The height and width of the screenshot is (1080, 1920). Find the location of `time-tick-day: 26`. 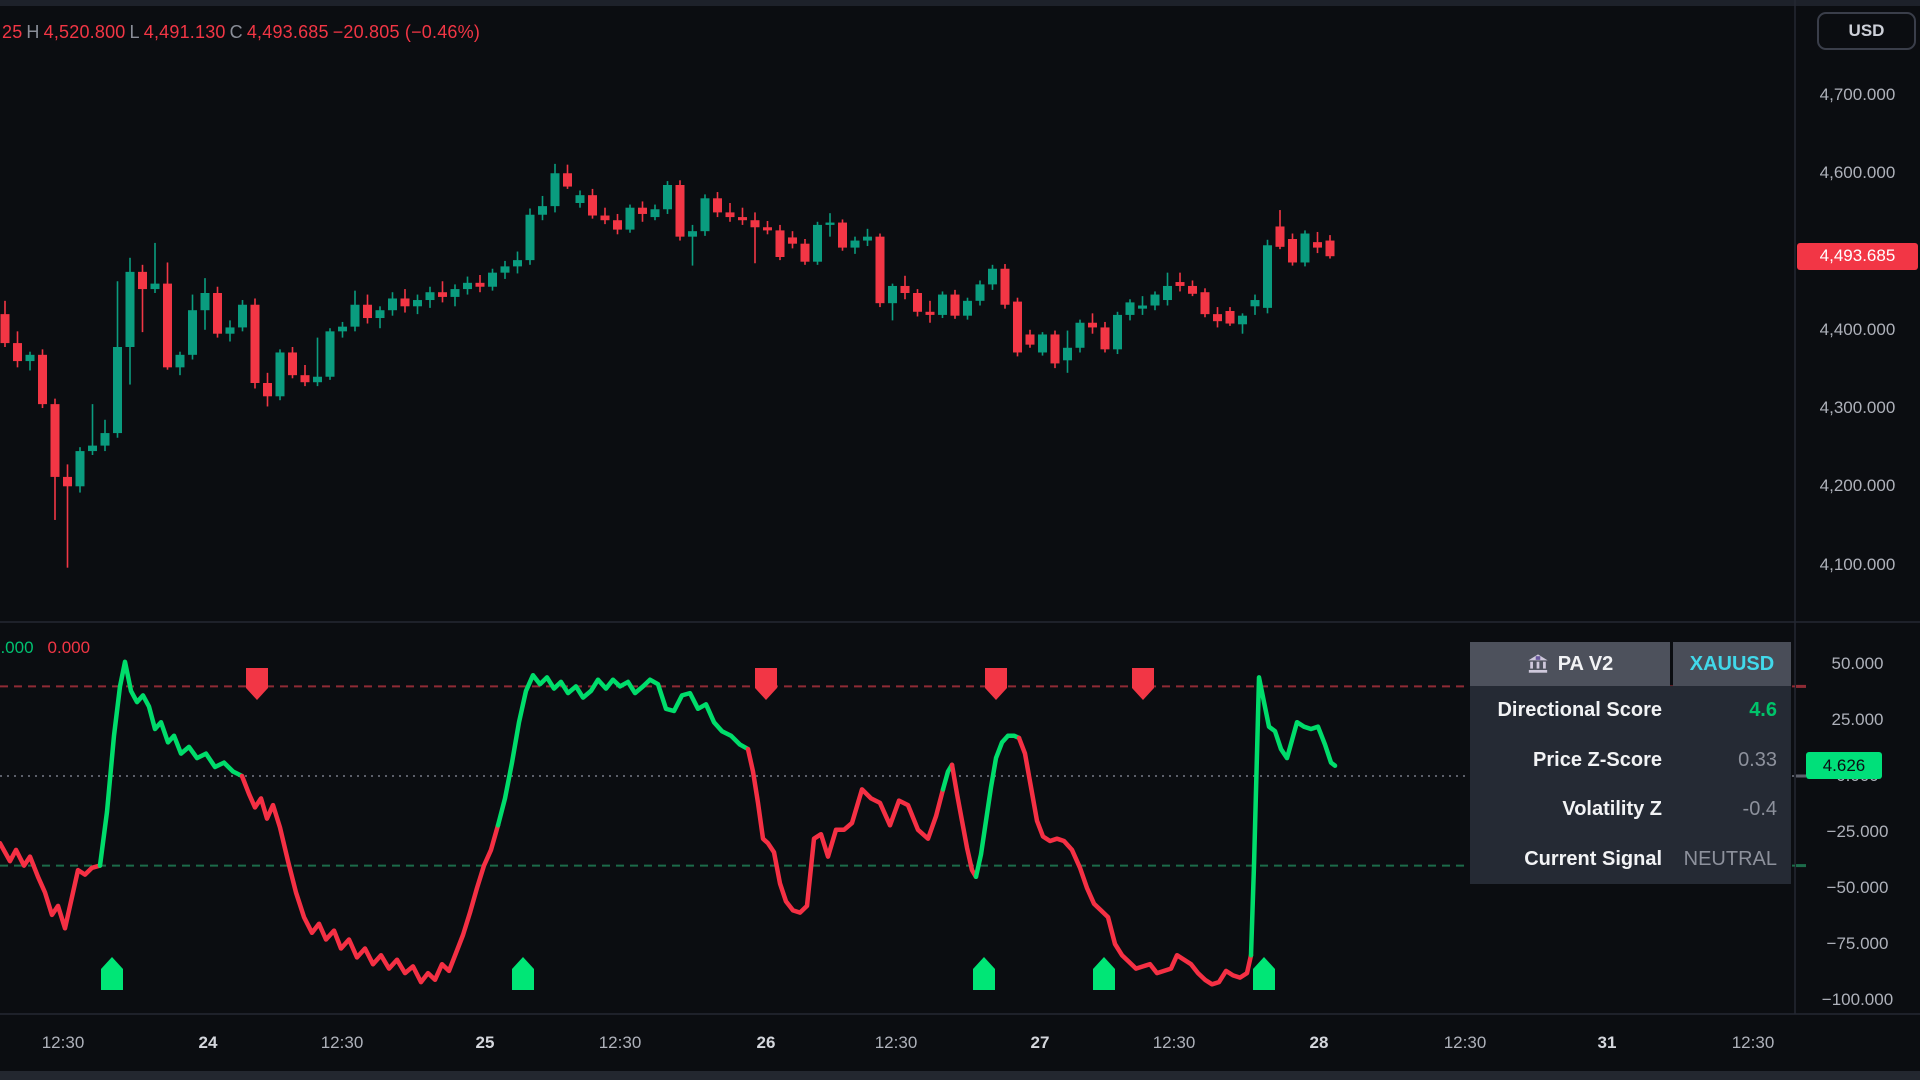

time-tick-day: 26 is located at coordinates (766, 1042).